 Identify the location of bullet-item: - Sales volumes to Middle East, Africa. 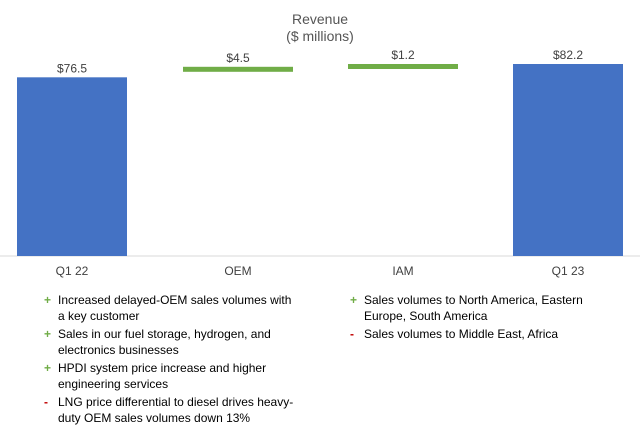
(475, 334).